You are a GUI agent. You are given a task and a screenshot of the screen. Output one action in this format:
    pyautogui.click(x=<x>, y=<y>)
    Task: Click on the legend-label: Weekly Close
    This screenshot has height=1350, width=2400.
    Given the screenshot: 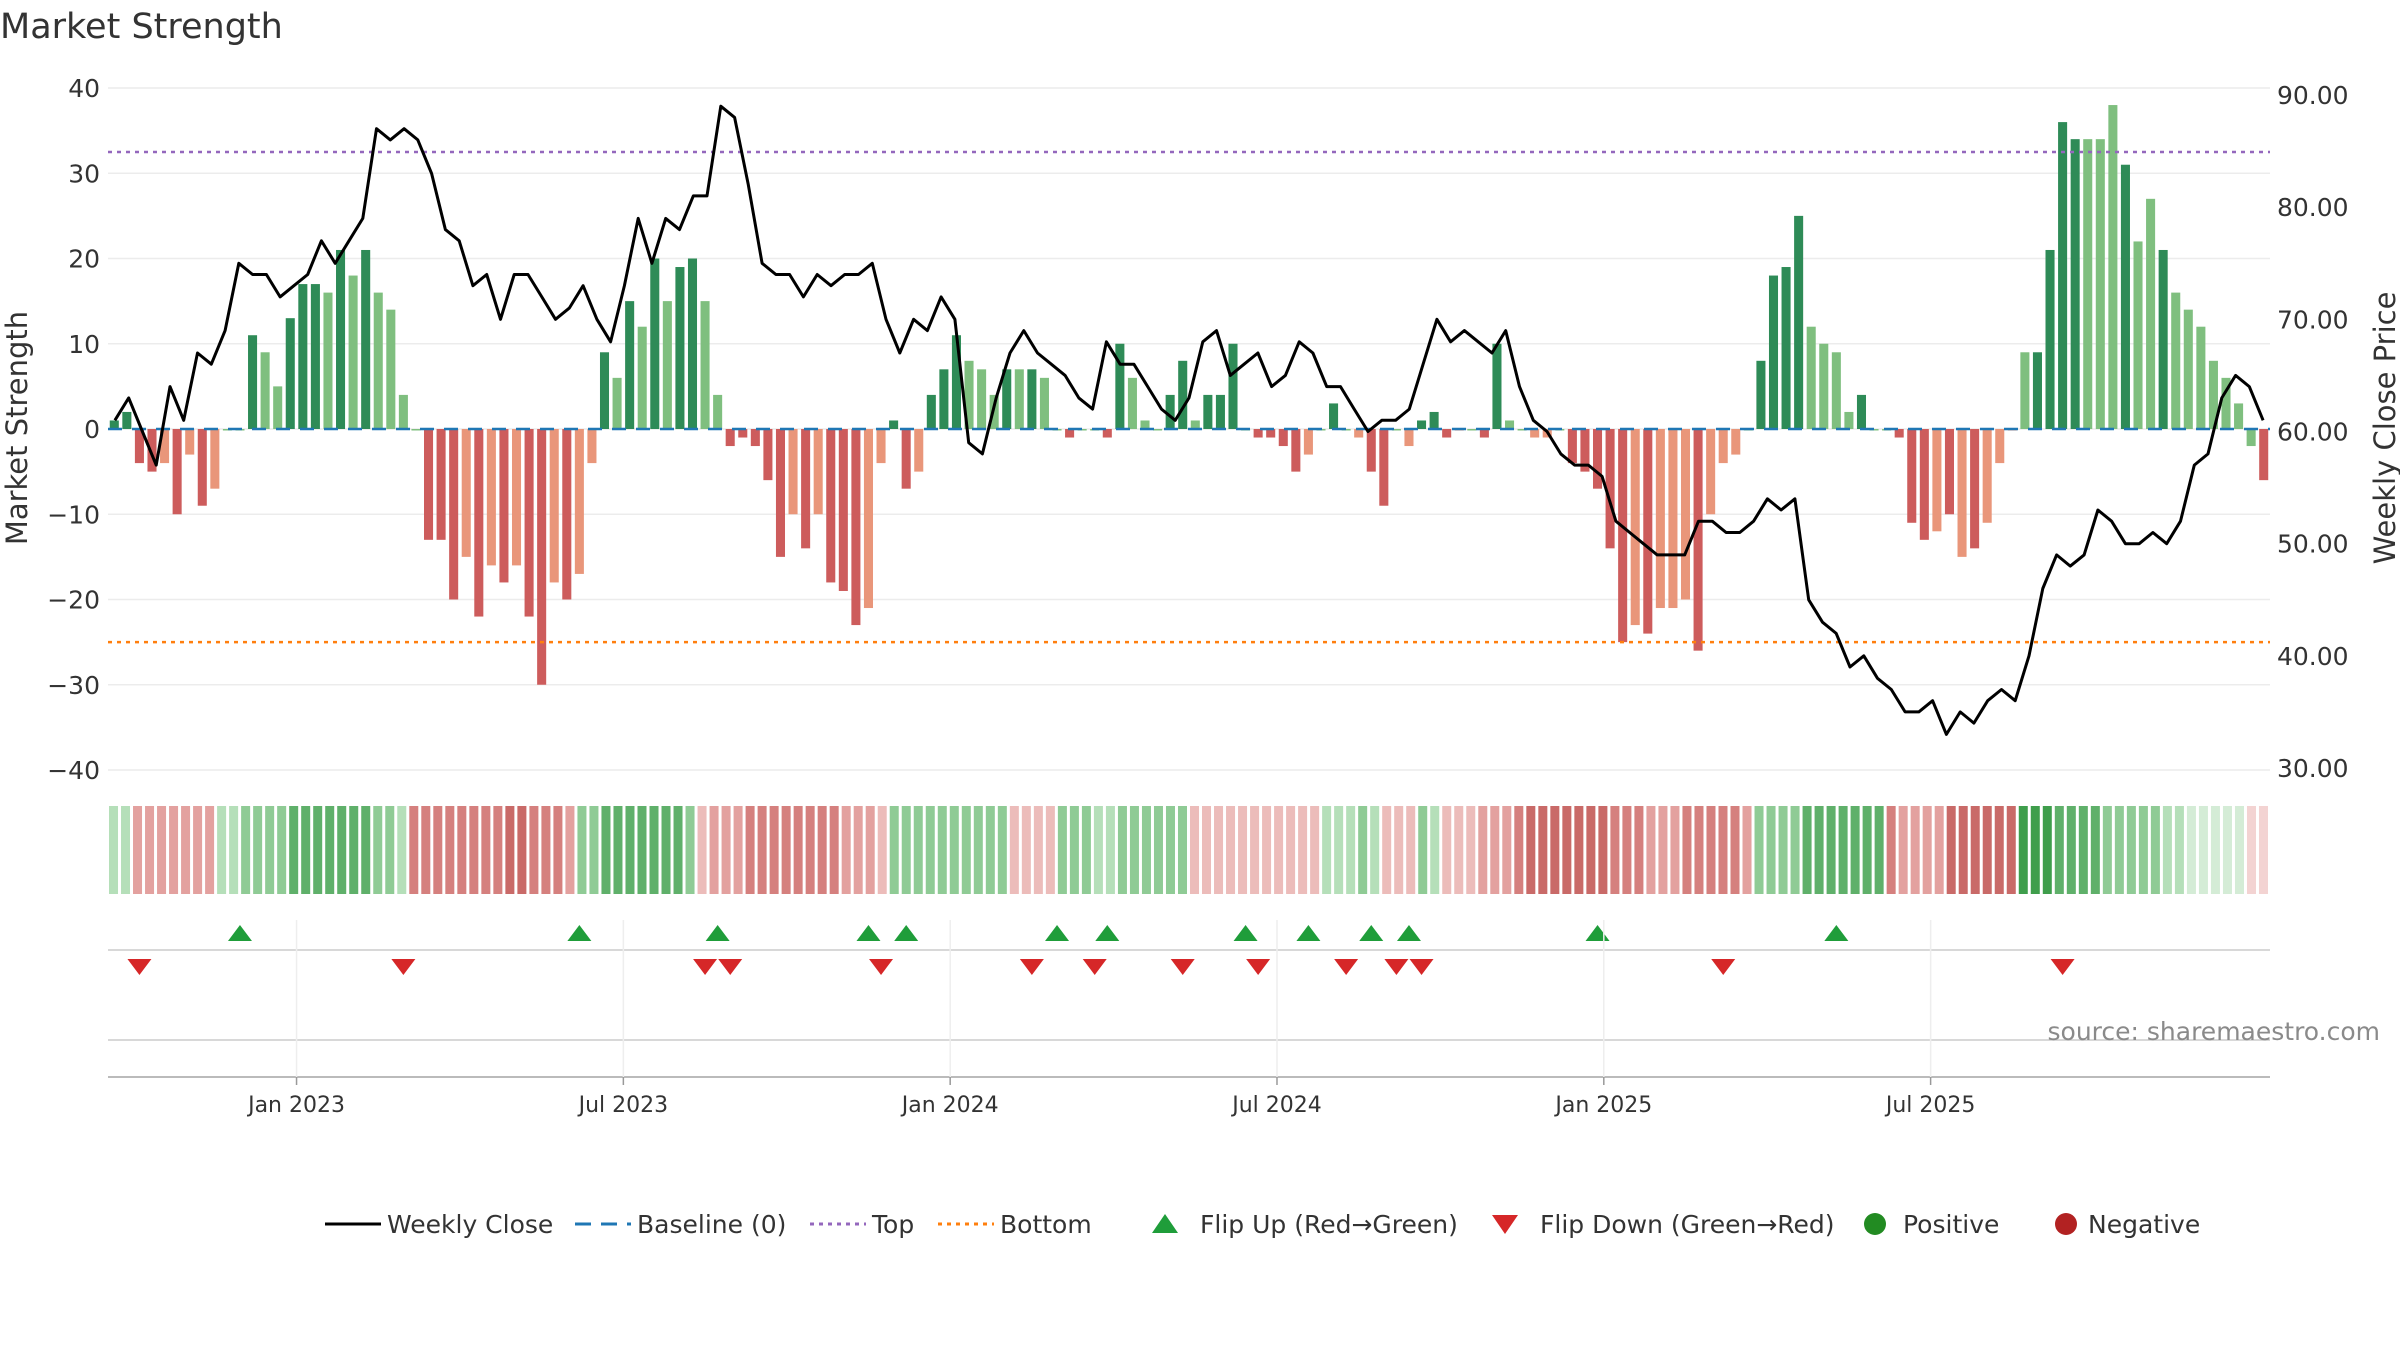 What is the action you would take?
    pyautogui.click(x=470, y=1224)
    